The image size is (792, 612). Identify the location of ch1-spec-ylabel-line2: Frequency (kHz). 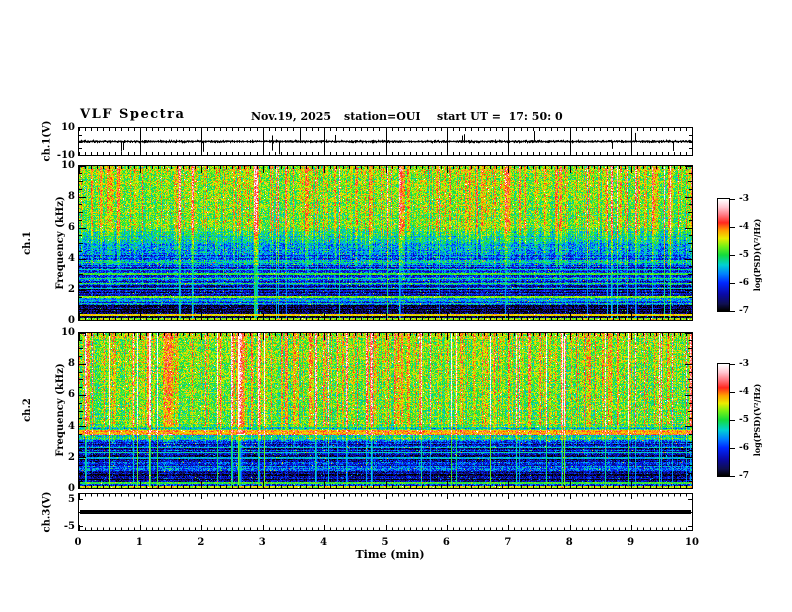
(60, 243).